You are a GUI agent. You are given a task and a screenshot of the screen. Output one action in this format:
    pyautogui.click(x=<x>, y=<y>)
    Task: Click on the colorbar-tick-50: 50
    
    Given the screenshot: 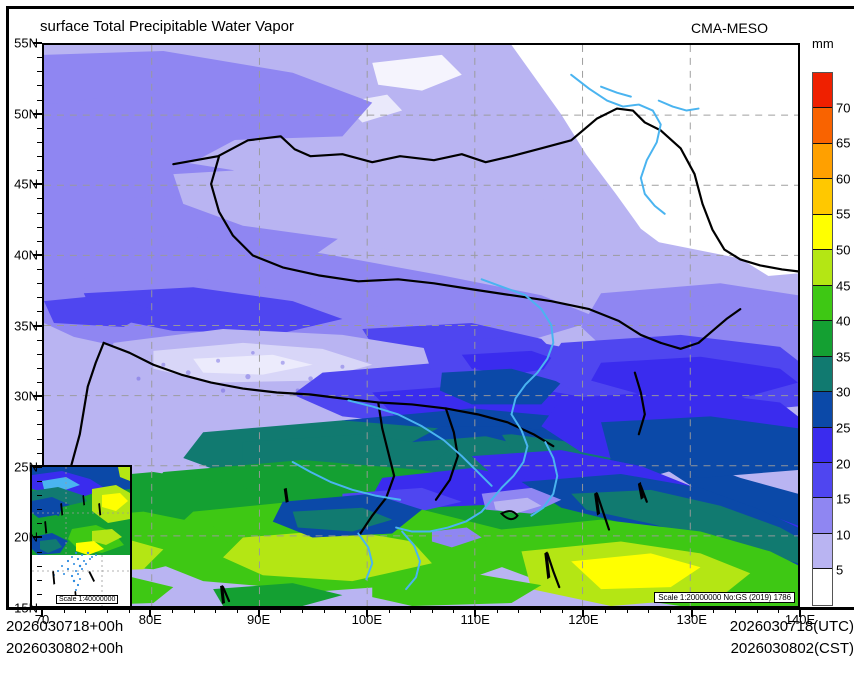 What is the action you would take?
    pyautogui.click(x=843, y=250)
    